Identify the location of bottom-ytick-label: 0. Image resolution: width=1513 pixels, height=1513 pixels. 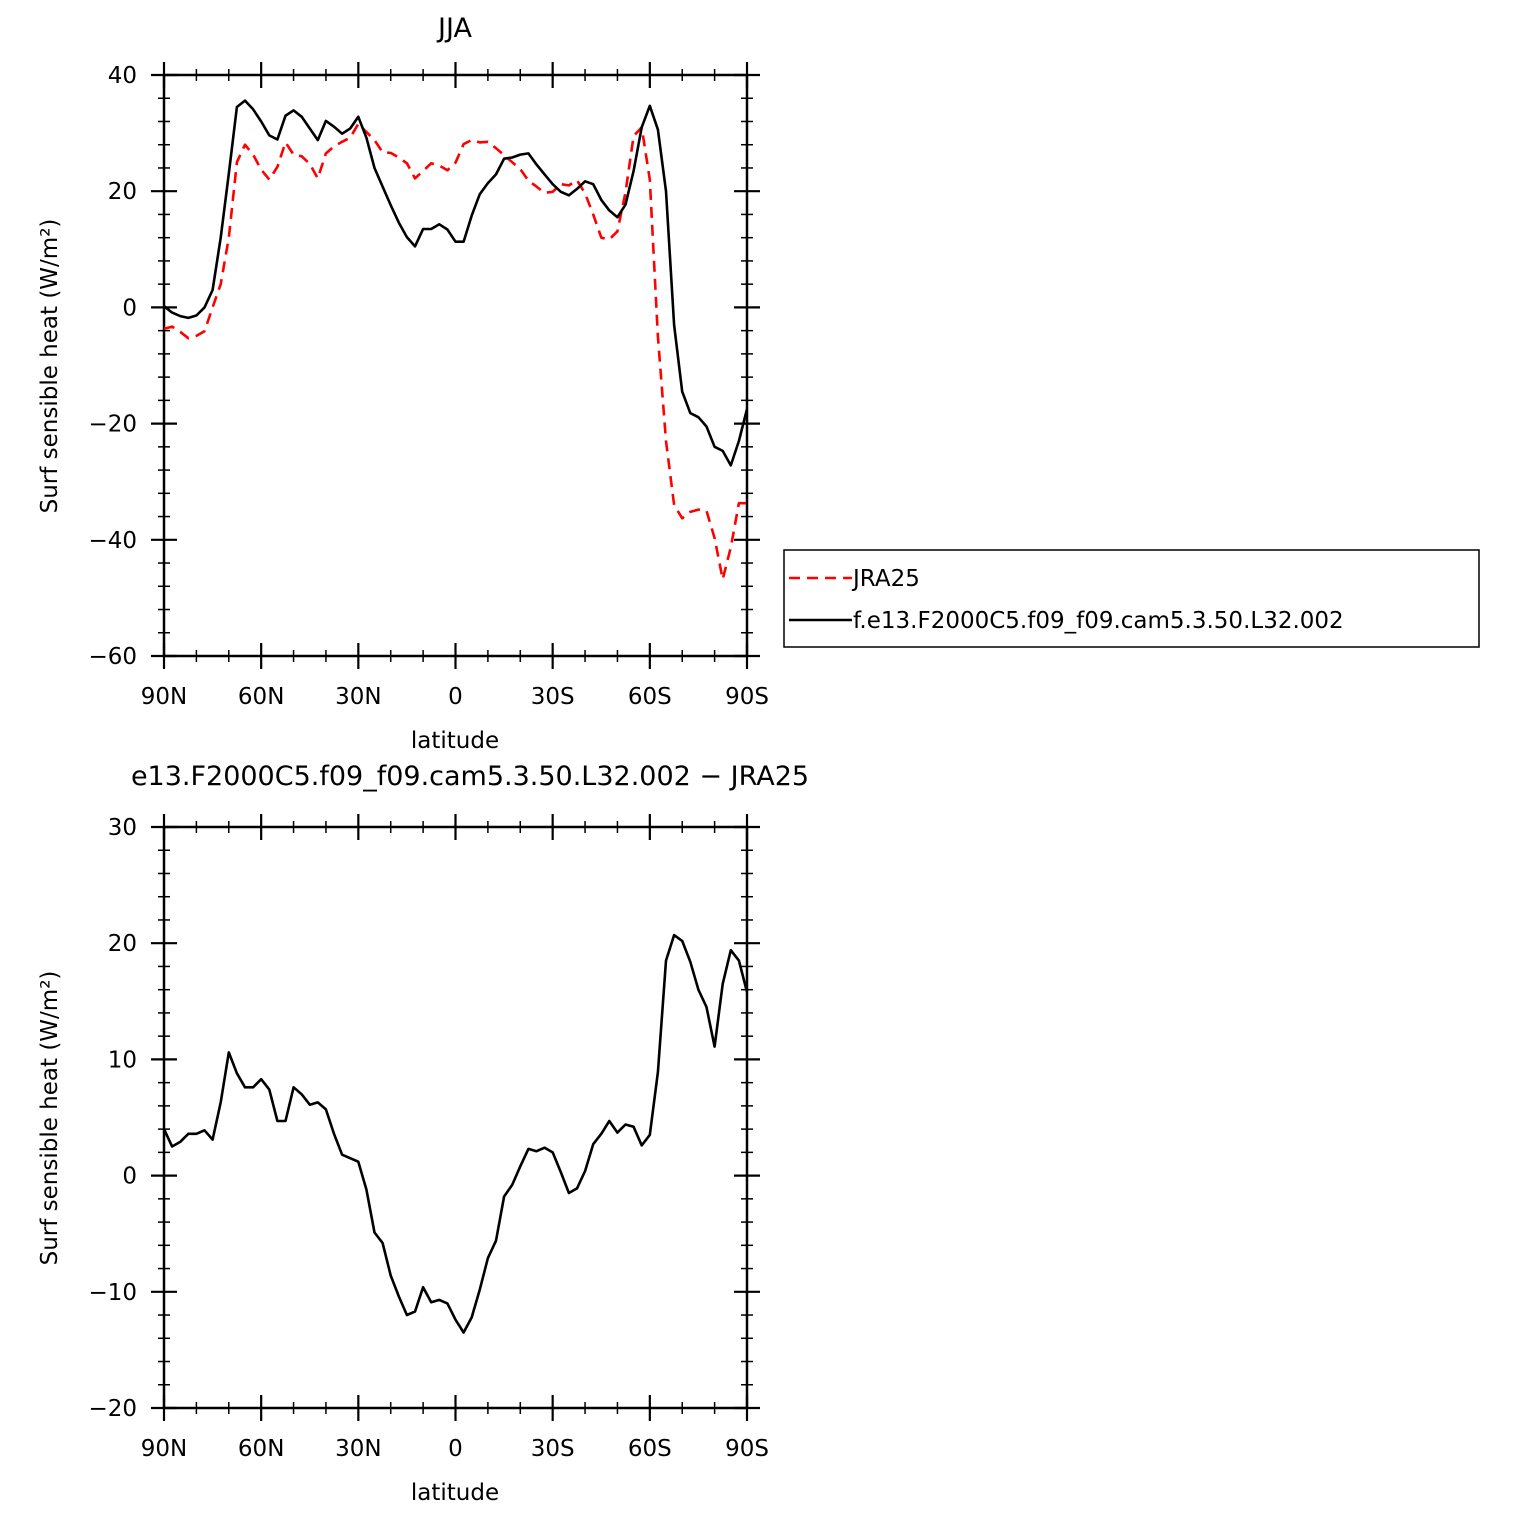
(129, 1177).